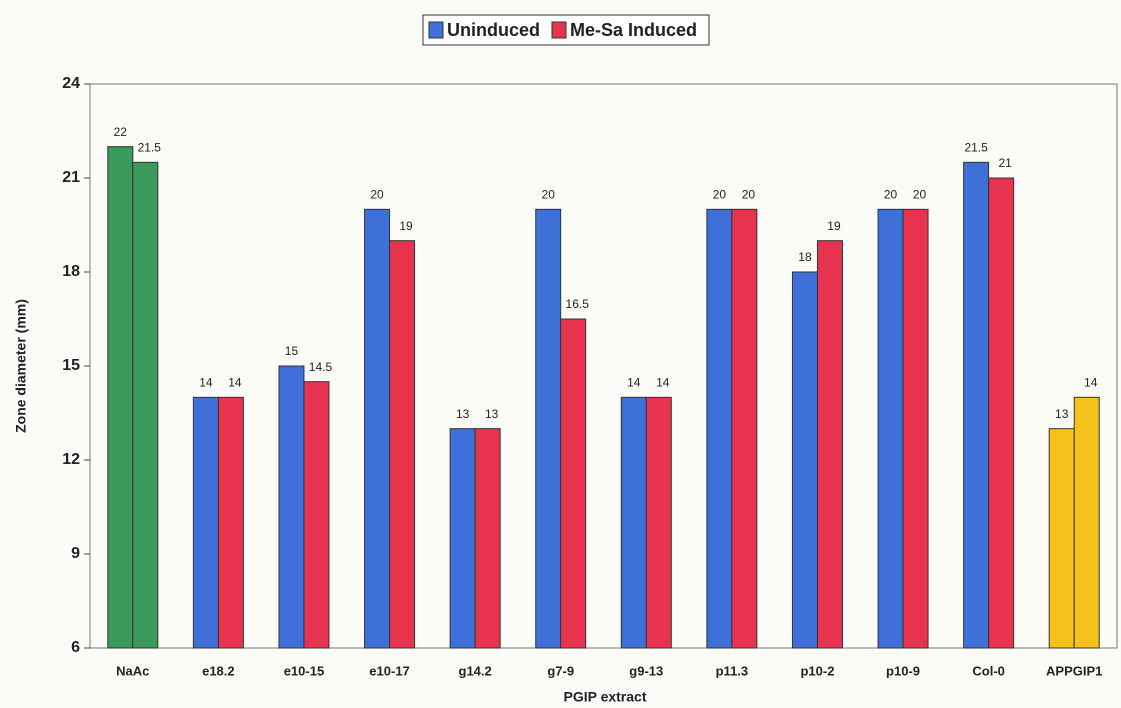 The height and width of the screenshot is (708, 1121). I want to click on value-label: 14.5, so click(321, 367).